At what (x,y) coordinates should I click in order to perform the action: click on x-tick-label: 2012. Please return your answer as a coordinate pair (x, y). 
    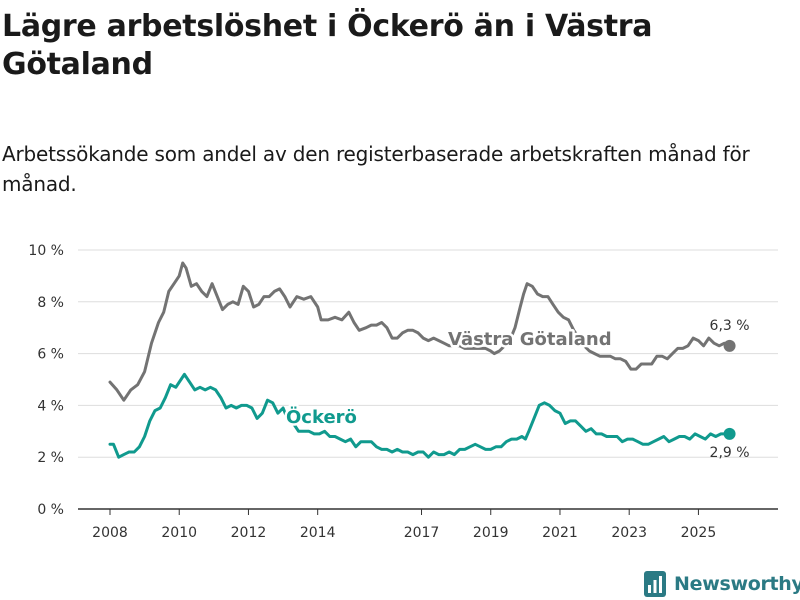
    Looking at the image, I should click on (249, 533).